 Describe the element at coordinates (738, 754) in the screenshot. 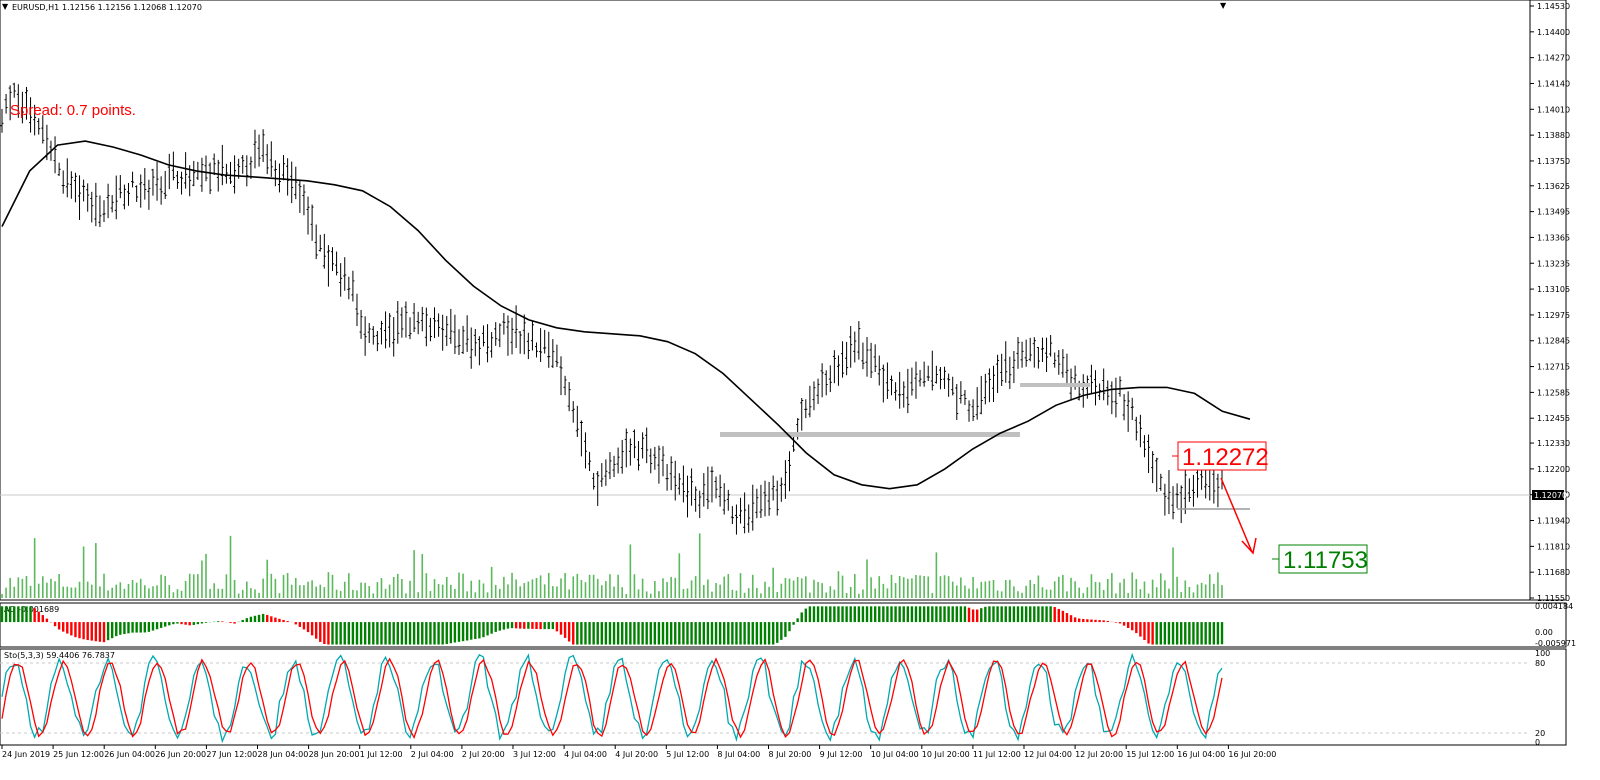

I see `time-tick-label: 8 Jul 04:00` at that location.